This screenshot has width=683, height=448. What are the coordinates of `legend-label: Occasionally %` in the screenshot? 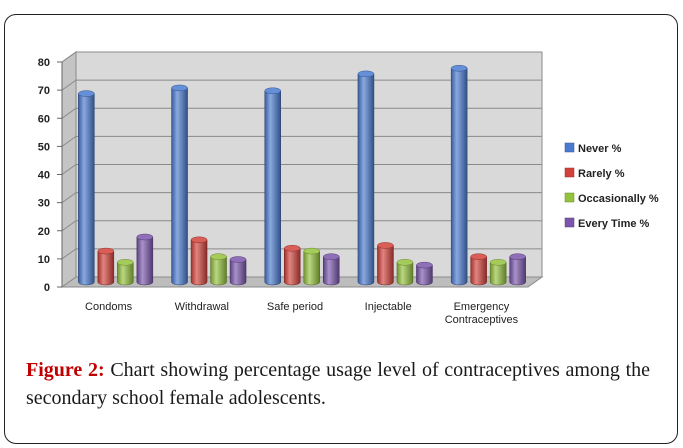 It's located at (618, 199).